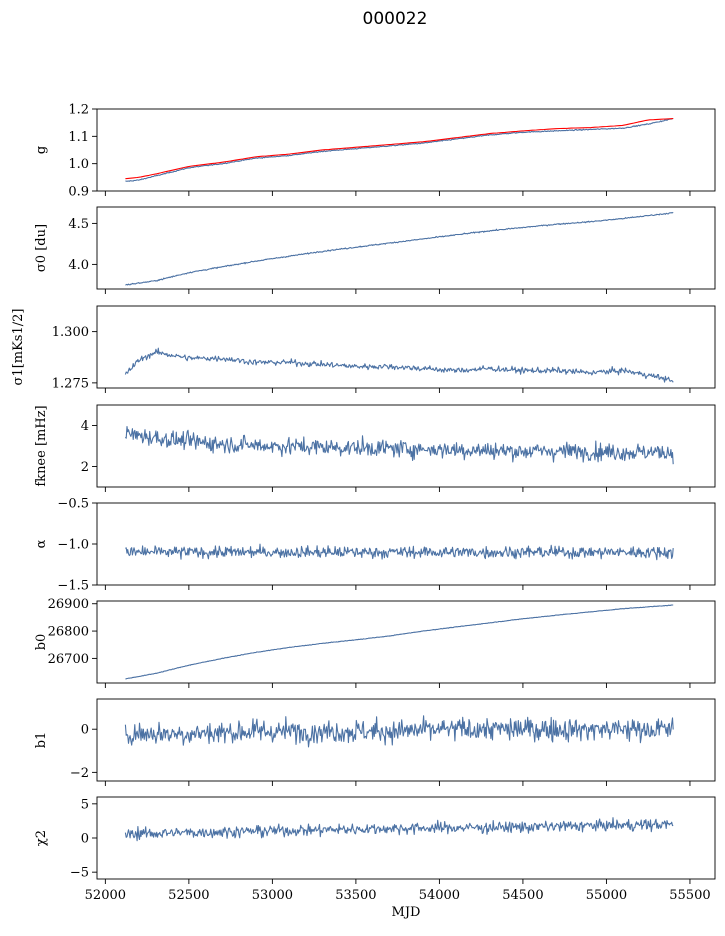 The image size is (725, 936). What do you see at coordinates (85, 426) in the screenshot?
I see `panel-4-ytick-label: 4` at bounding box center [85, 426].